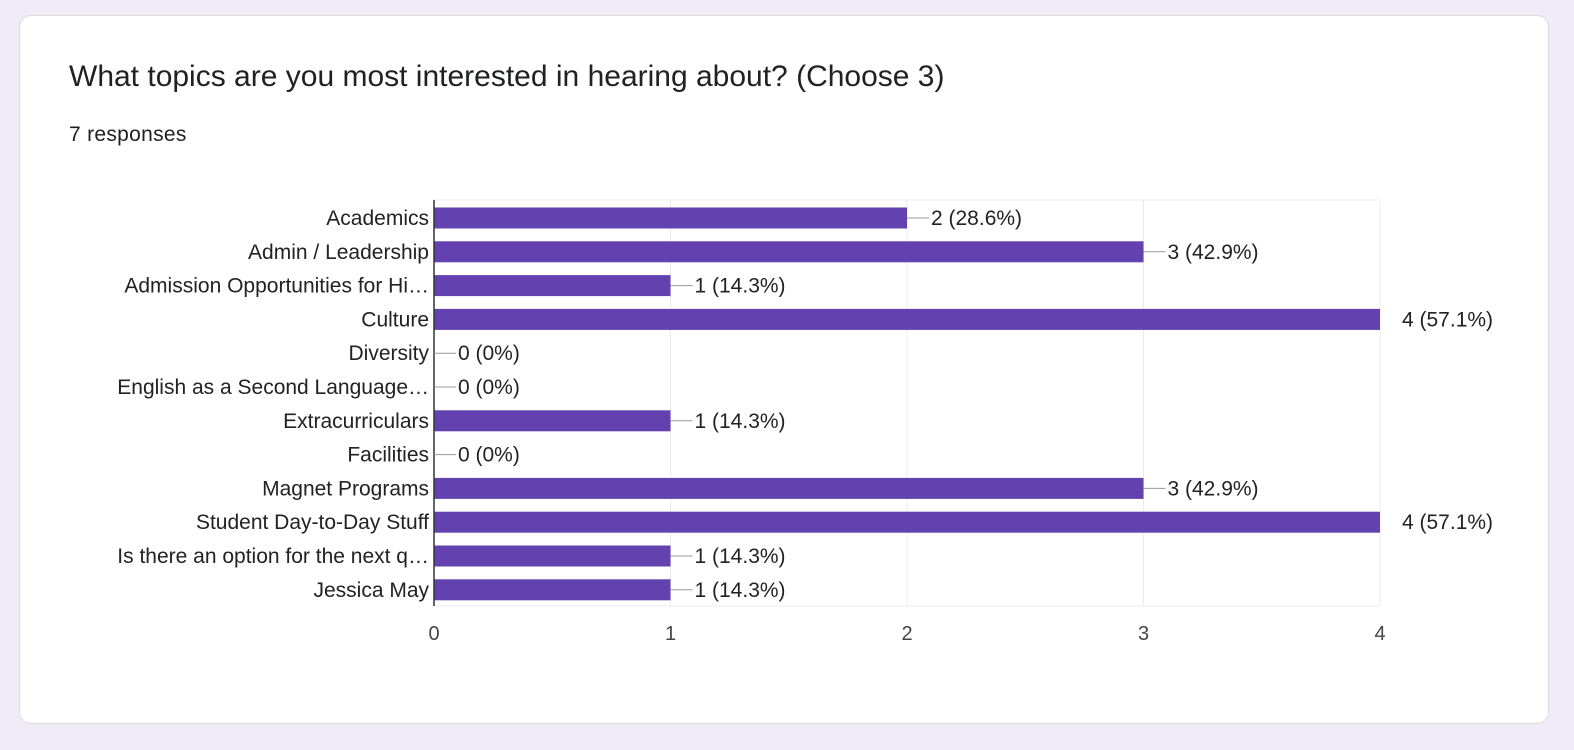  I want to click on category-label: Facilities, so click(388, 455).